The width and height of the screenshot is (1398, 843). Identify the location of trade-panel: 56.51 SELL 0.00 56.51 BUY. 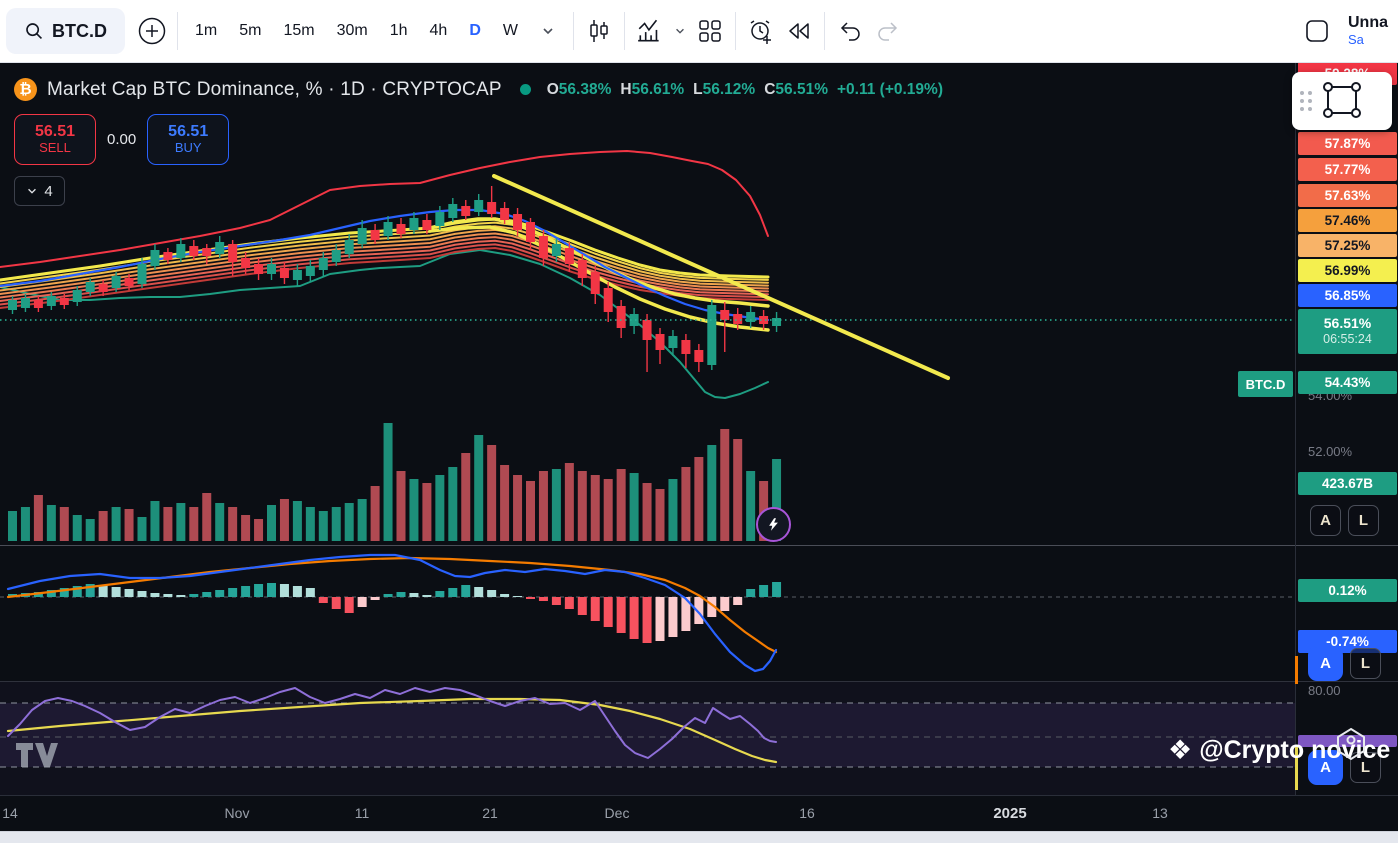
(122, 139).